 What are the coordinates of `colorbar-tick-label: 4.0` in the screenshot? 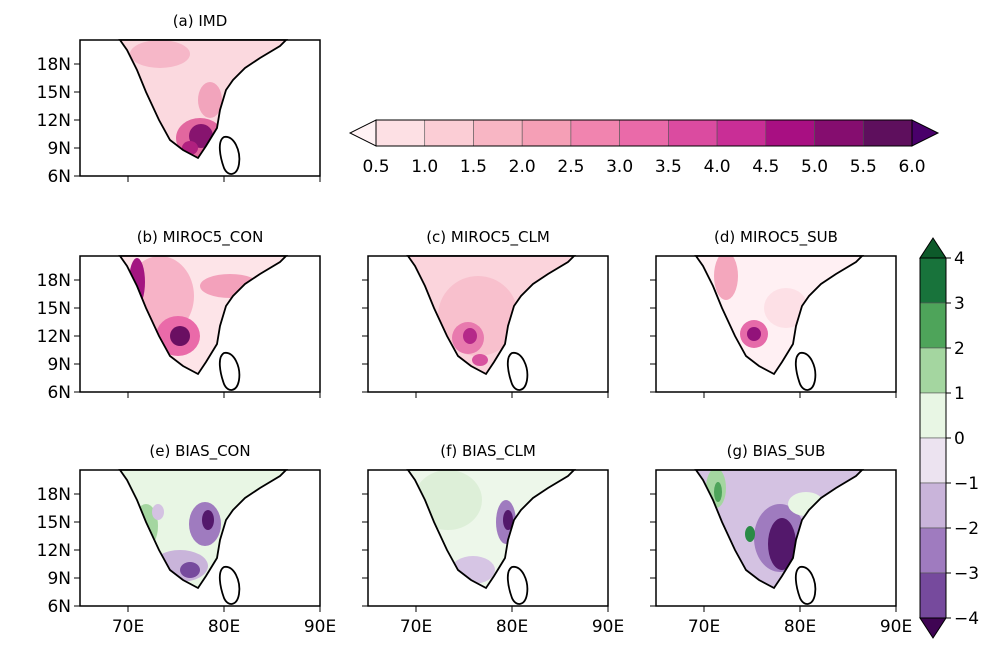 It's located at (717, 167).